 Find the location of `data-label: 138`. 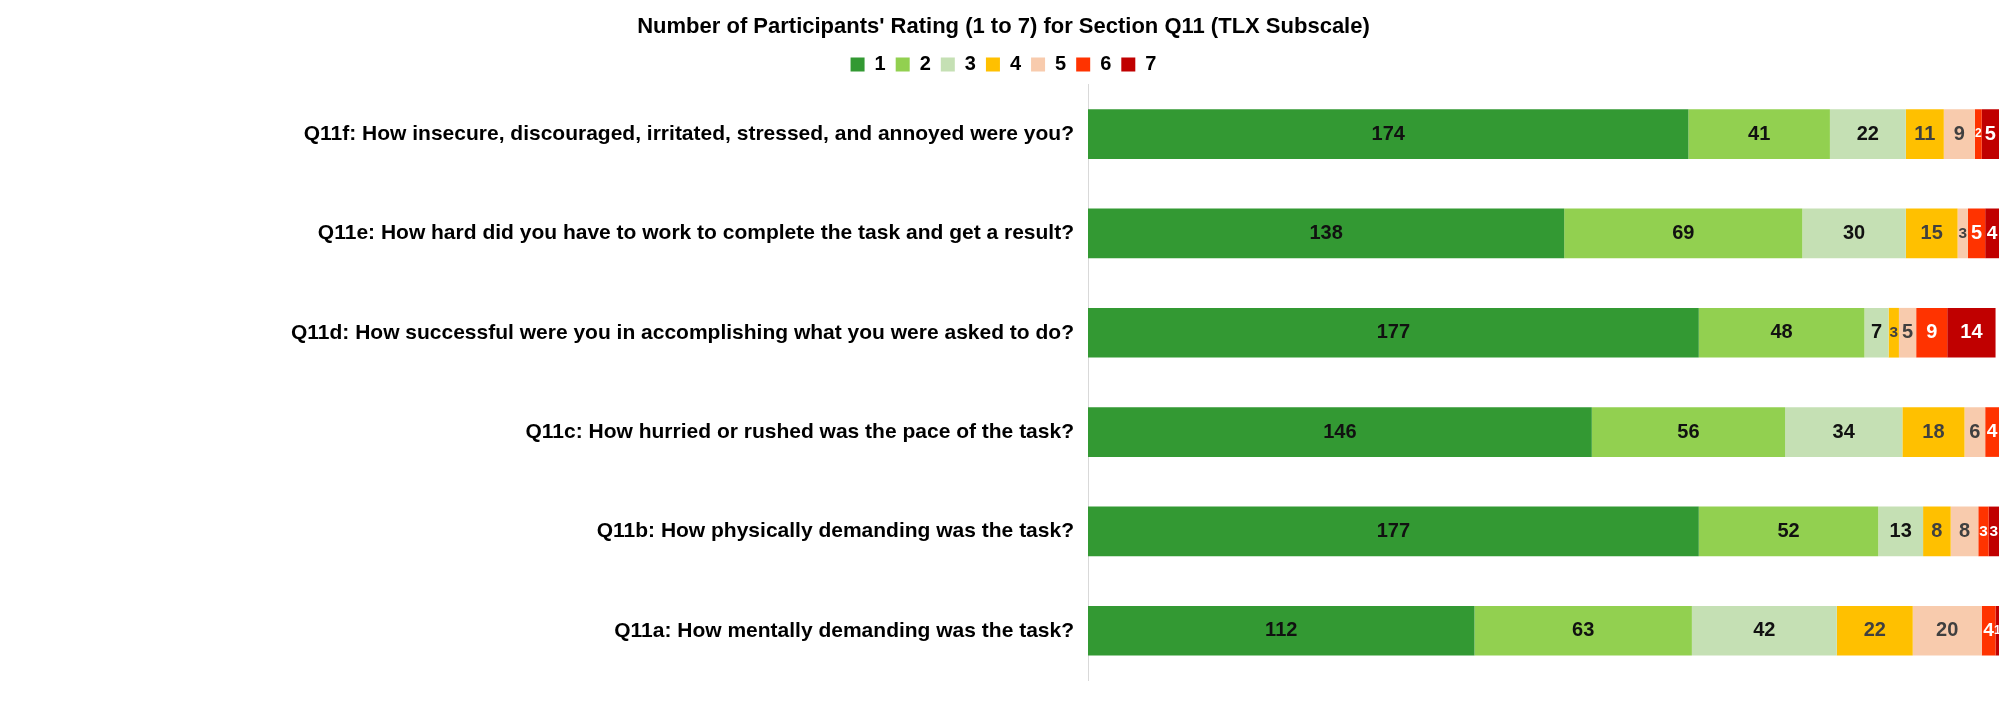

data-label: 138 is located at coordinates (1326, 231).